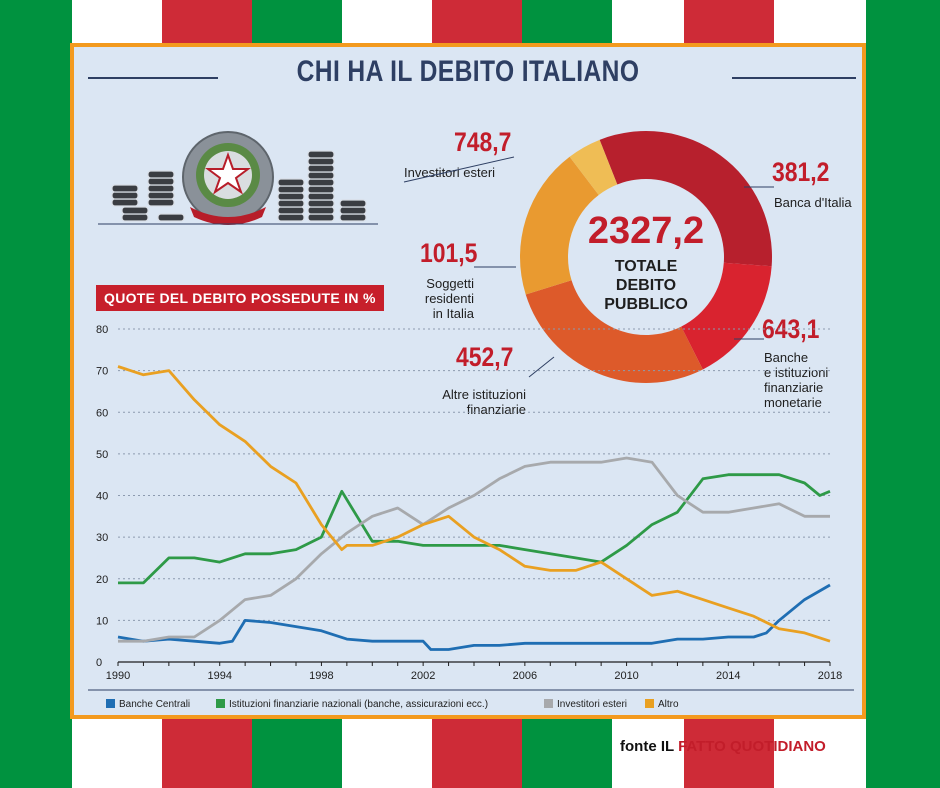  Describe the element at coordinates (453, 313) in the screenshot. I see `callout-label-soggetti-line-3: in Italia` at that location.